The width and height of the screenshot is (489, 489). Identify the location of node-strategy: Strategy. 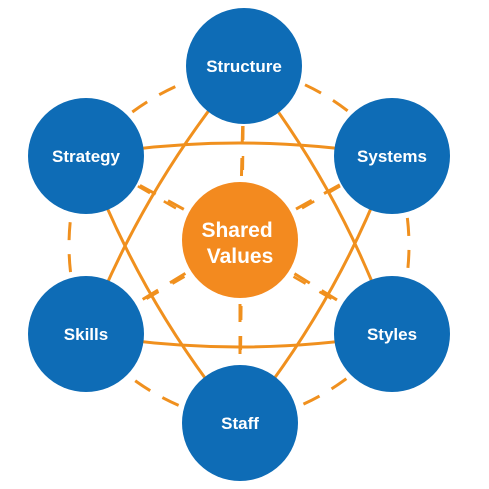
(86, 156).